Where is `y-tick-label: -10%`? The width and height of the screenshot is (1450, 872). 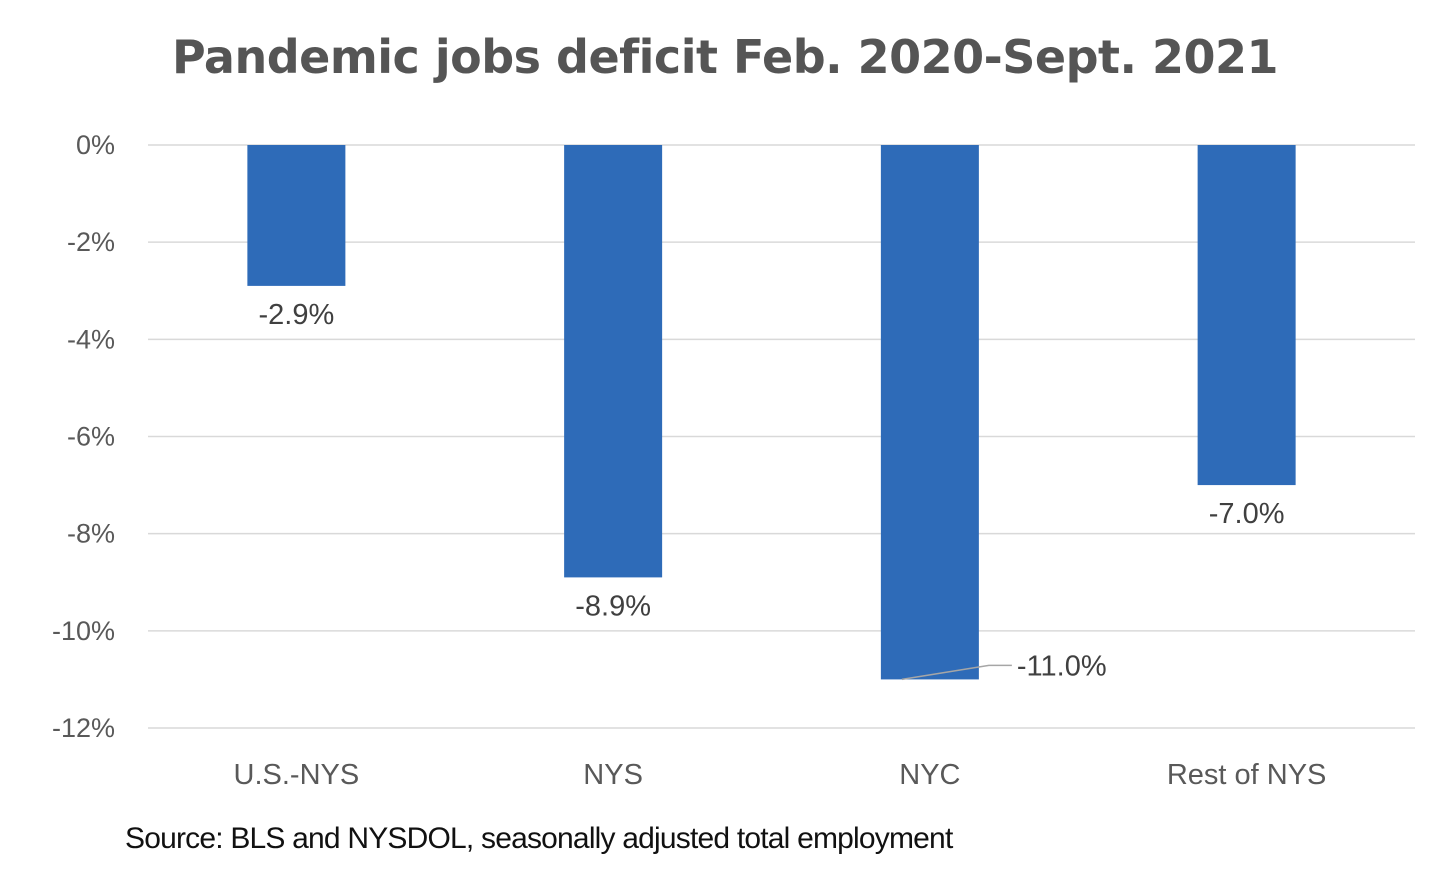 y-tick-label: -10% is located at coordinates (83, 631).